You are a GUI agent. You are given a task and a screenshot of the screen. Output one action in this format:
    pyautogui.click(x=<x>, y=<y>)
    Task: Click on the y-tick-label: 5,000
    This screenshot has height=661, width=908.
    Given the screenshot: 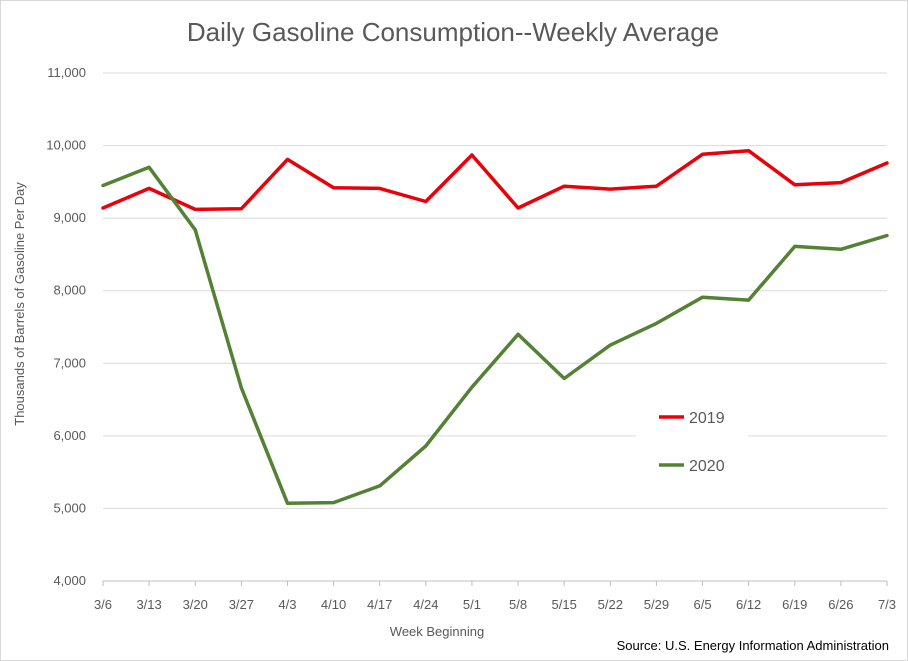 What is the action you would take?
    pyautogui.click(x=69, y=507)
    